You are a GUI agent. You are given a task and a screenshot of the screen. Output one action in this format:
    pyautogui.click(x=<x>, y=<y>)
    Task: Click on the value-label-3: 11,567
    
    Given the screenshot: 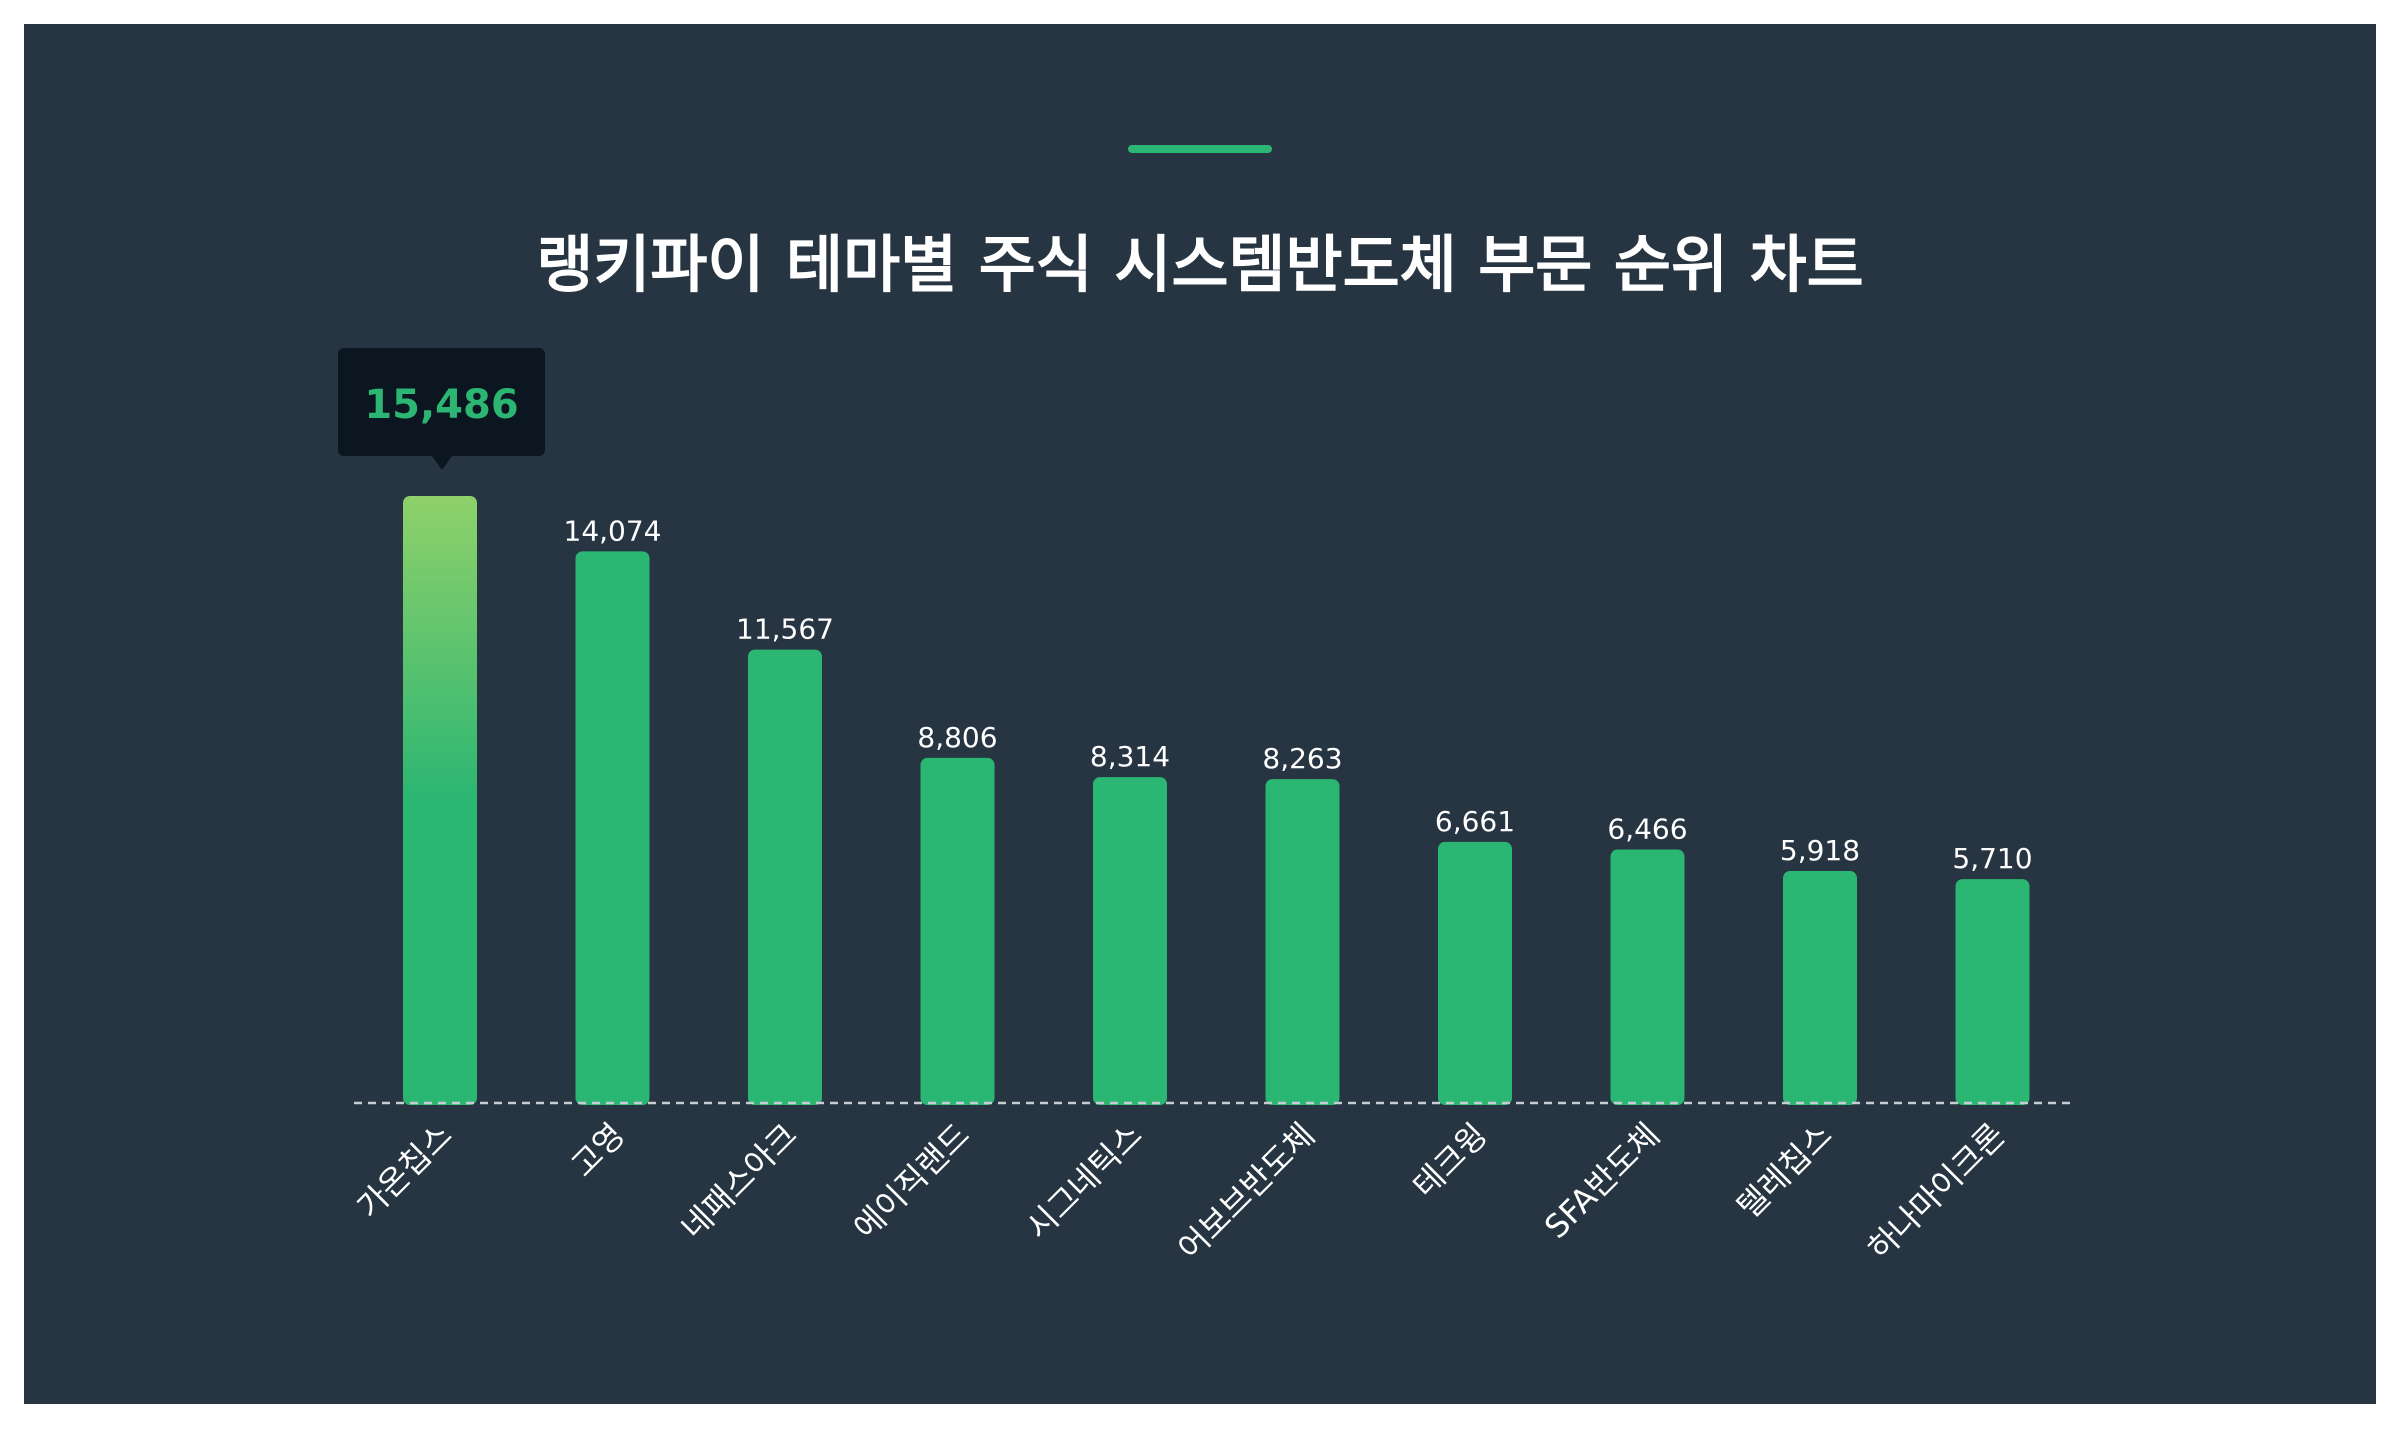 What is the action you would take?
    pyautogui.click(x=785, y=629)
    